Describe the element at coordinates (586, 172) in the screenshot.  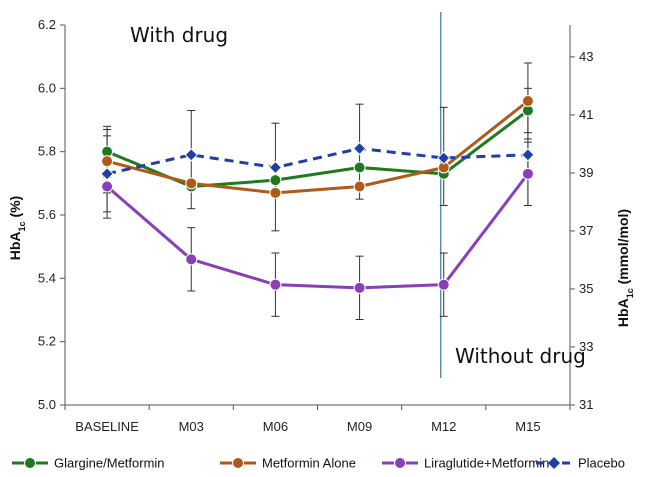
I see `right-tick-label: 39` at that location.